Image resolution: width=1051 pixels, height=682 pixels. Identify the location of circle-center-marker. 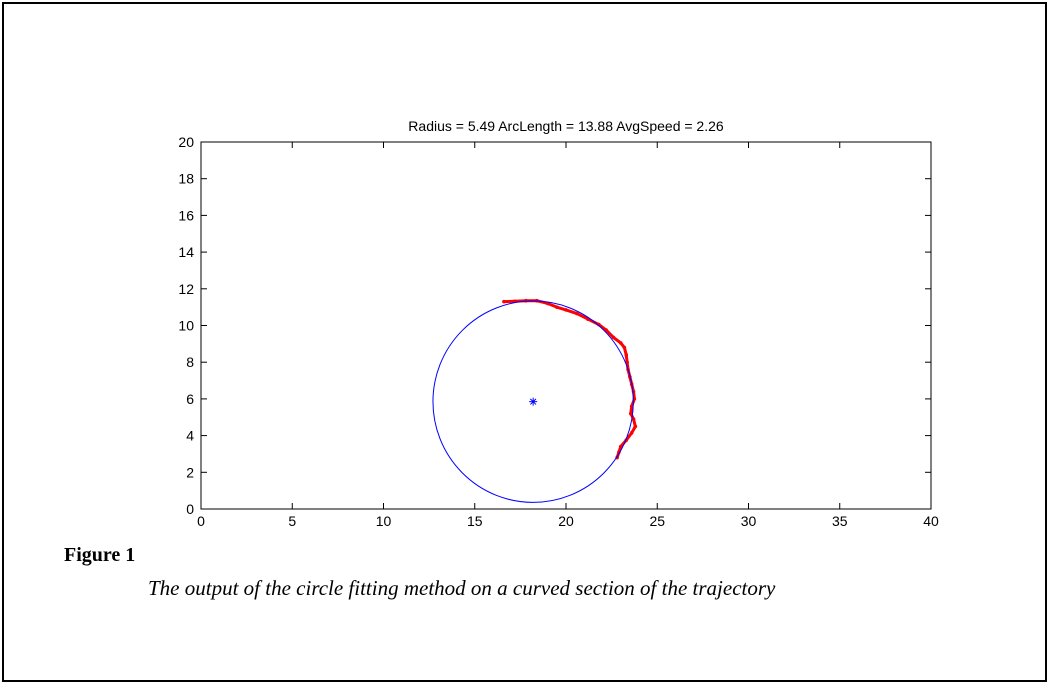
(533, 401).